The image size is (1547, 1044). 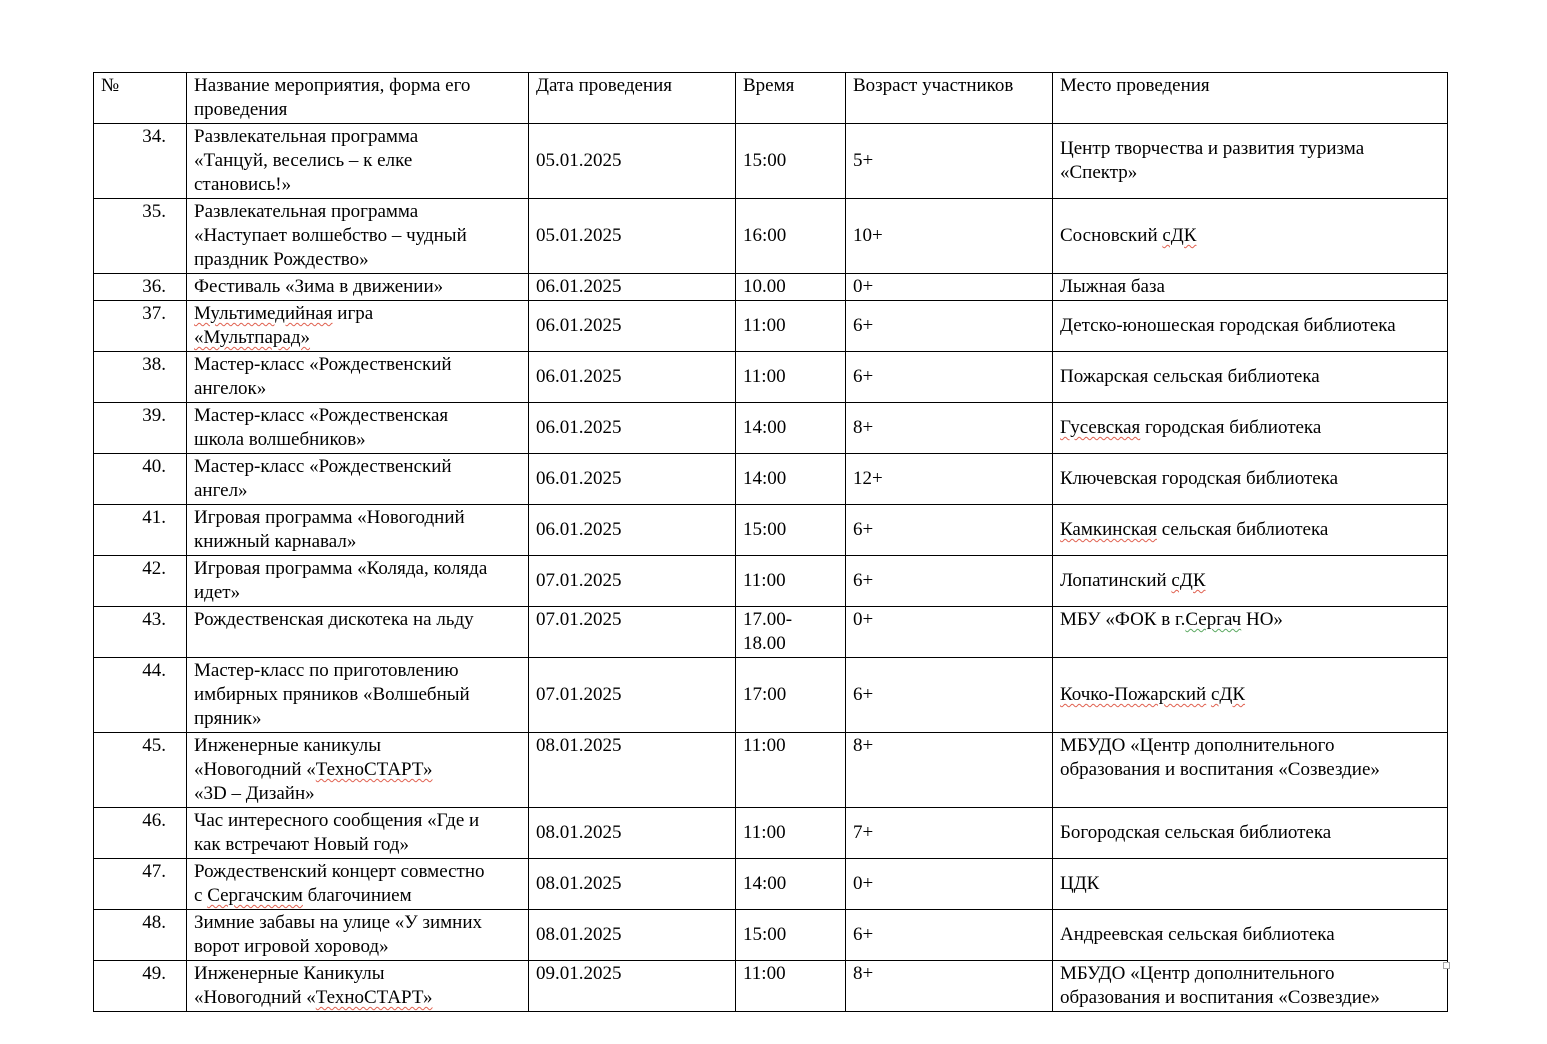 I want to click on text-segment: 12+, so click(x=868, y=478).